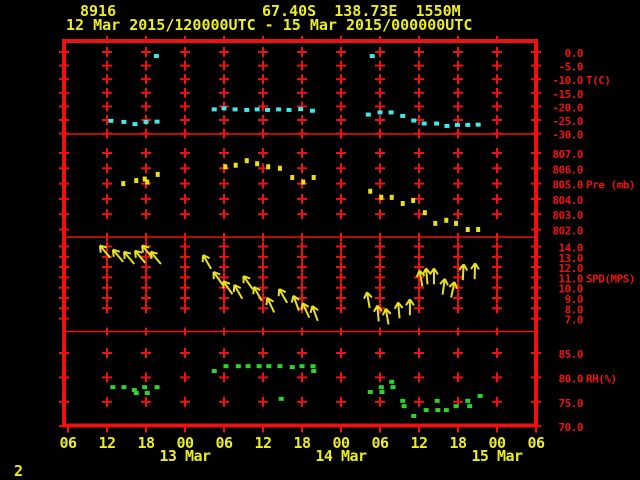 The height and width of the screenshot is (480, 640). What do you see at coordinates (98, 11) in the screenshot?
I see `station-id: 8916` at bounding box center [98, 11].